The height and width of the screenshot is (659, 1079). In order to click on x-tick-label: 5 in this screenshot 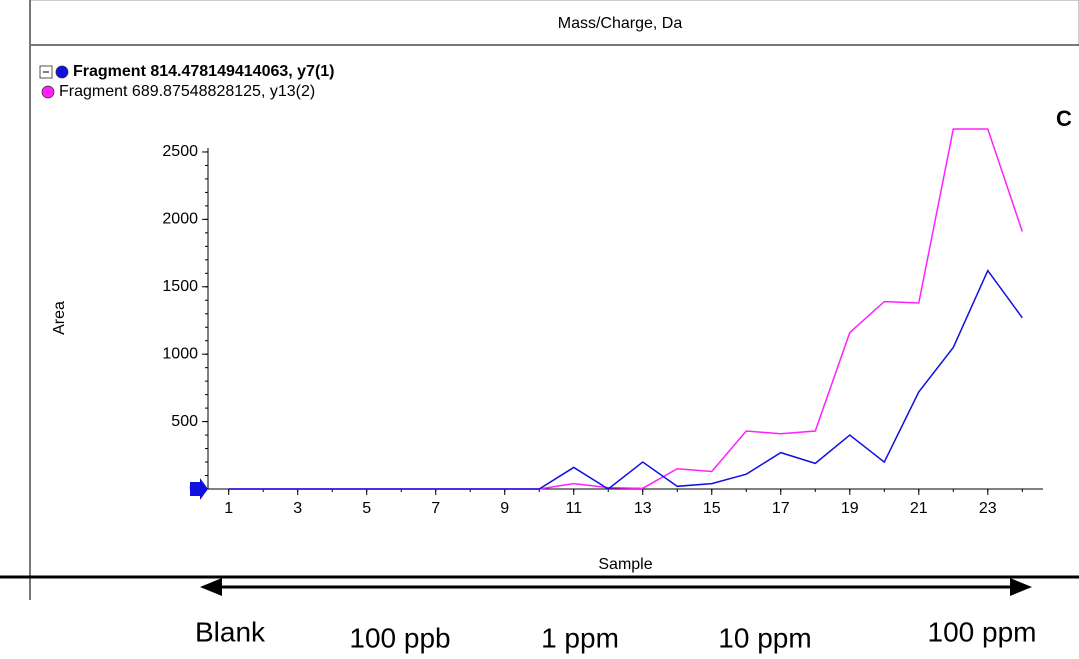, I will do `click(366, 508)`.